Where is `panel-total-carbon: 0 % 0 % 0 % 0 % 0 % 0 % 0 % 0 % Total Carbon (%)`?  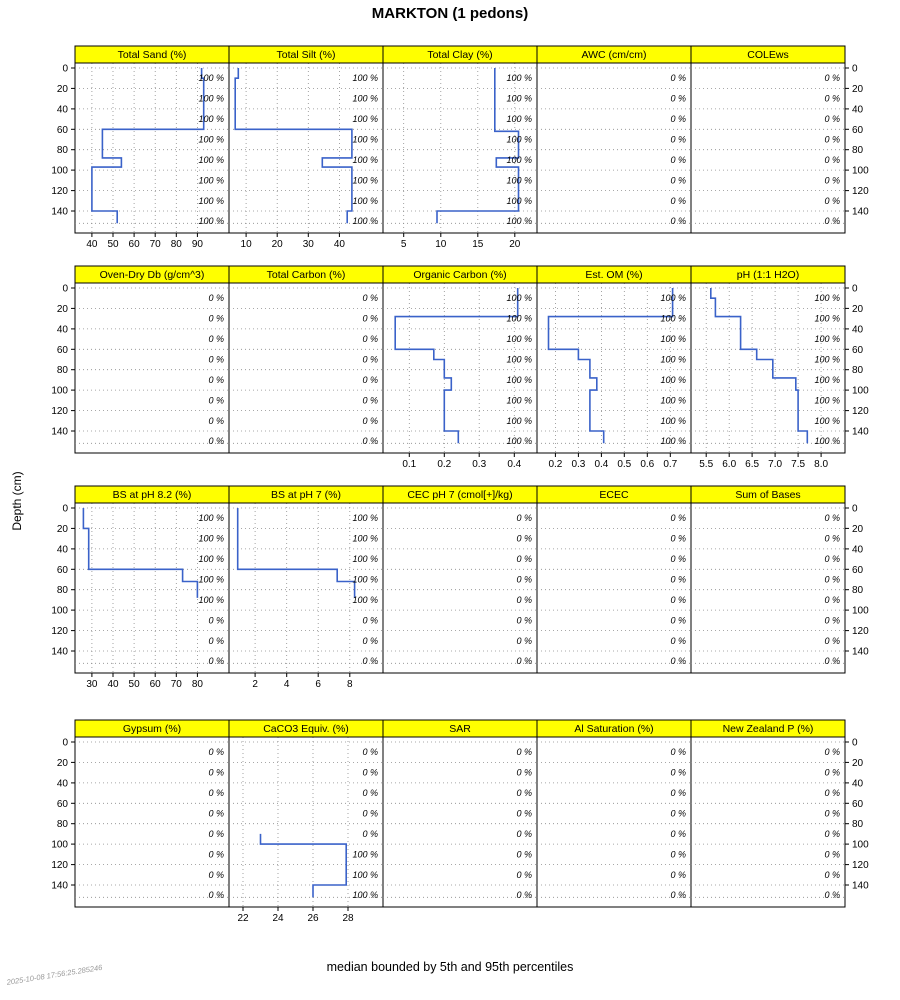
panel-total-carbon: 0 % 0 % 0 % 0 % 0 % 0 % 0 % 0 % Total Carbon (%) is located at coordinates (306, 359).